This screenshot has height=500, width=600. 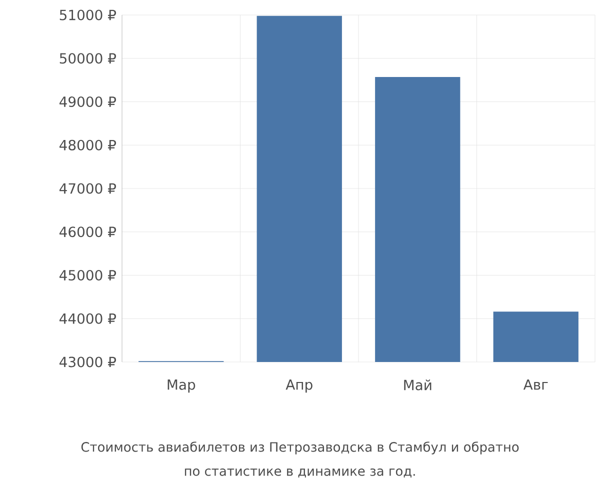 I want to click on y-tick-label: 45000 ₽, so click(x=88, y=275).